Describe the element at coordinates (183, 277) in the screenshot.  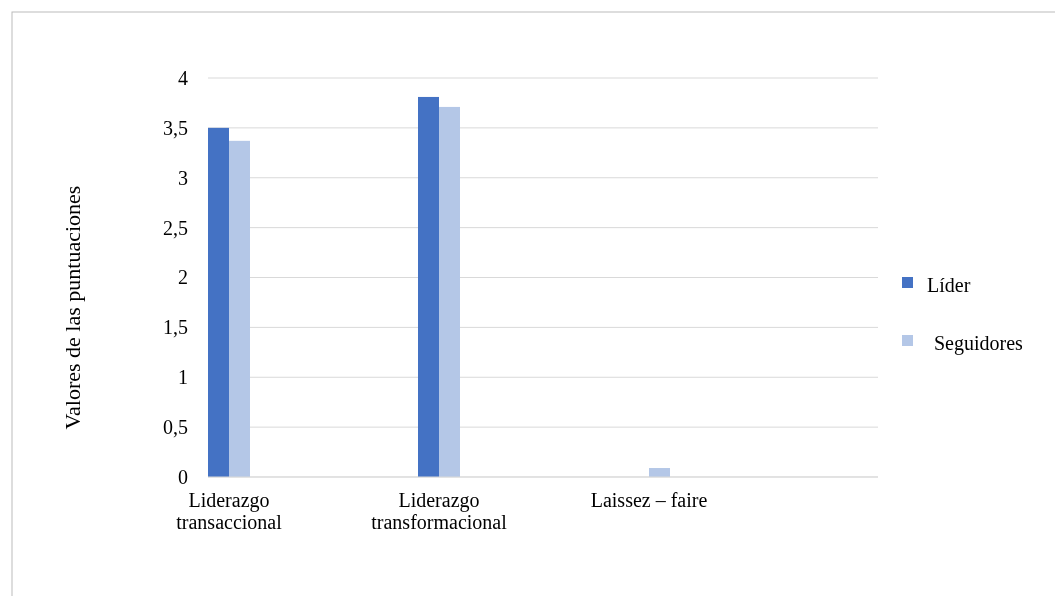
I see `y-tick-label: 2` at that location.